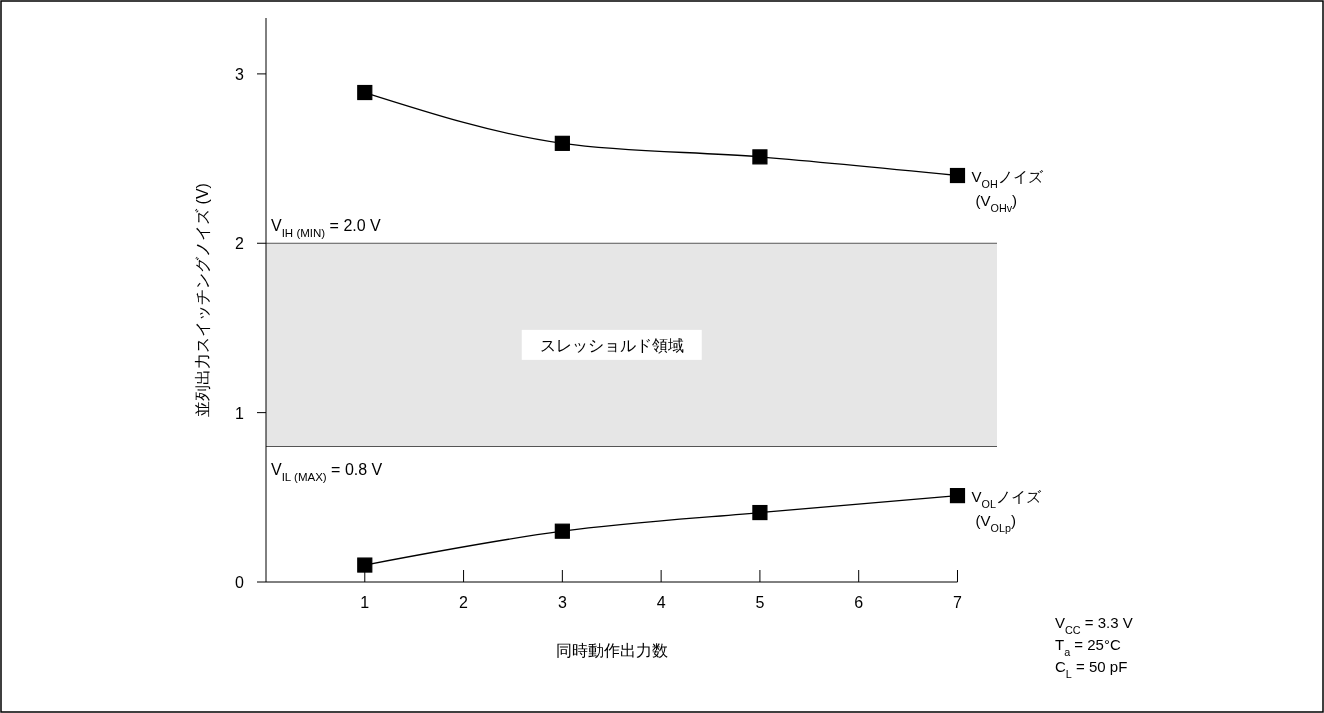  I want to click on ref-line-label: V$_{IH (MIN)}$ = 2.0 V, so click(326, 228).